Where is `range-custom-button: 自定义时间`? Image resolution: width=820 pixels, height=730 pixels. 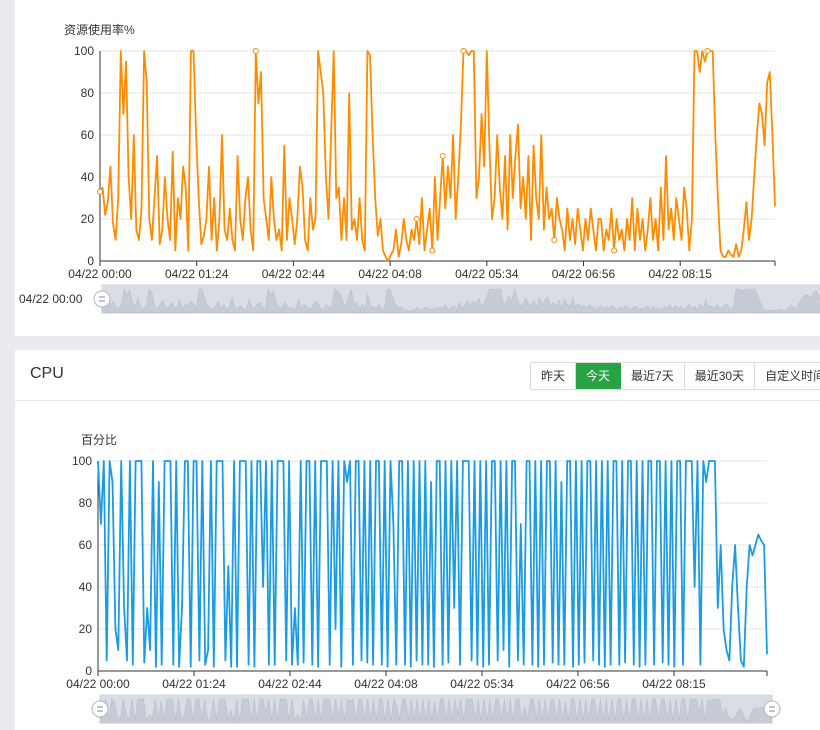
range-custom-button: 自定义时间 is located at coordinates (787, 376).